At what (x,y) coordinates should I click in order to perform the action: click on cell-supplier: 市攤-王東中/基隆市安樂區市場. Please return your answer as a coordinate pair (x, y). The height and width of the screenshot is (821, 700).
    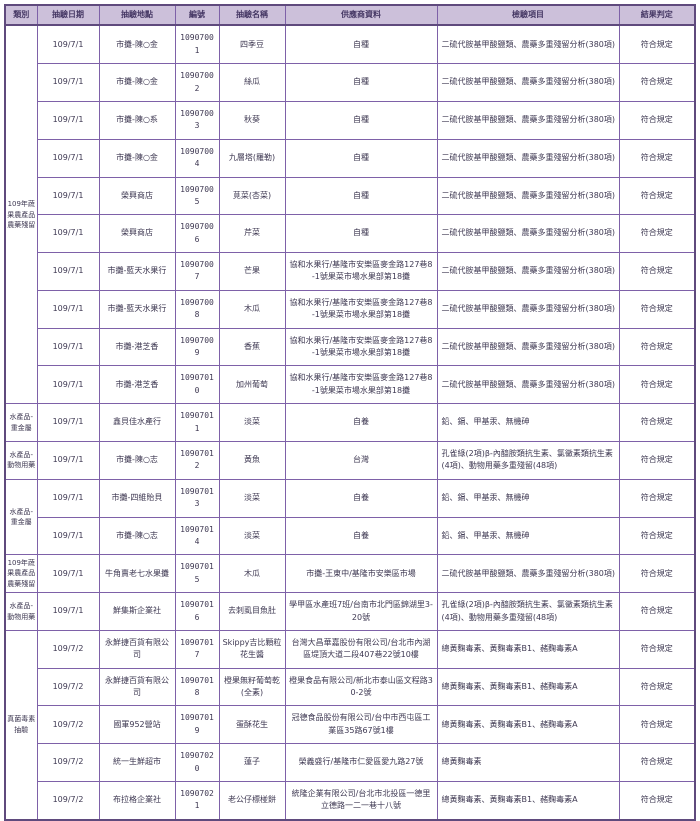
    Looking at the image, I should click on (361, 574).